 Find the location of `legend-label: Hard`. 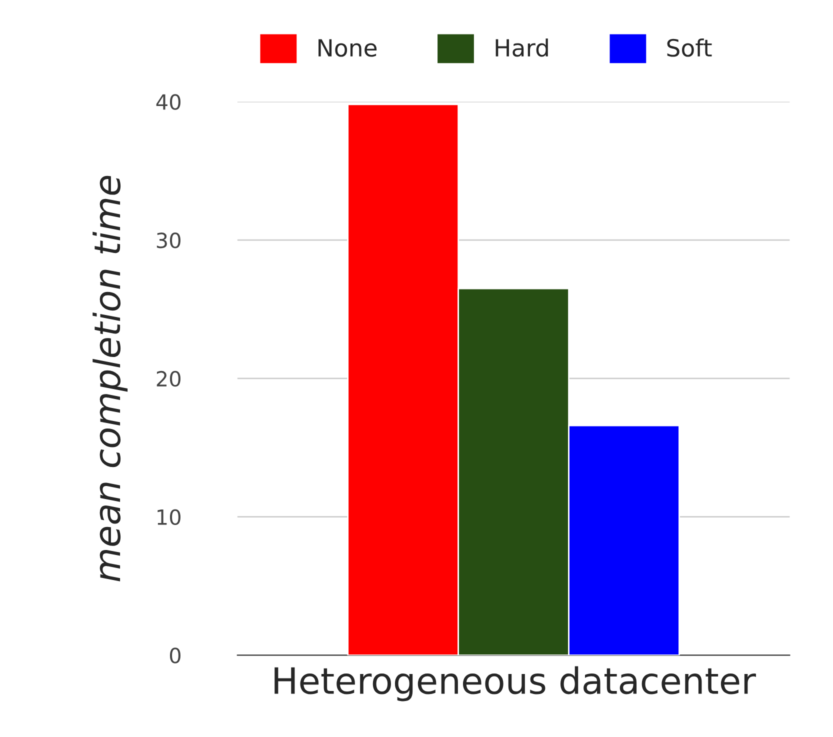

legend-label: Hard is located at coordinates (522, 47).